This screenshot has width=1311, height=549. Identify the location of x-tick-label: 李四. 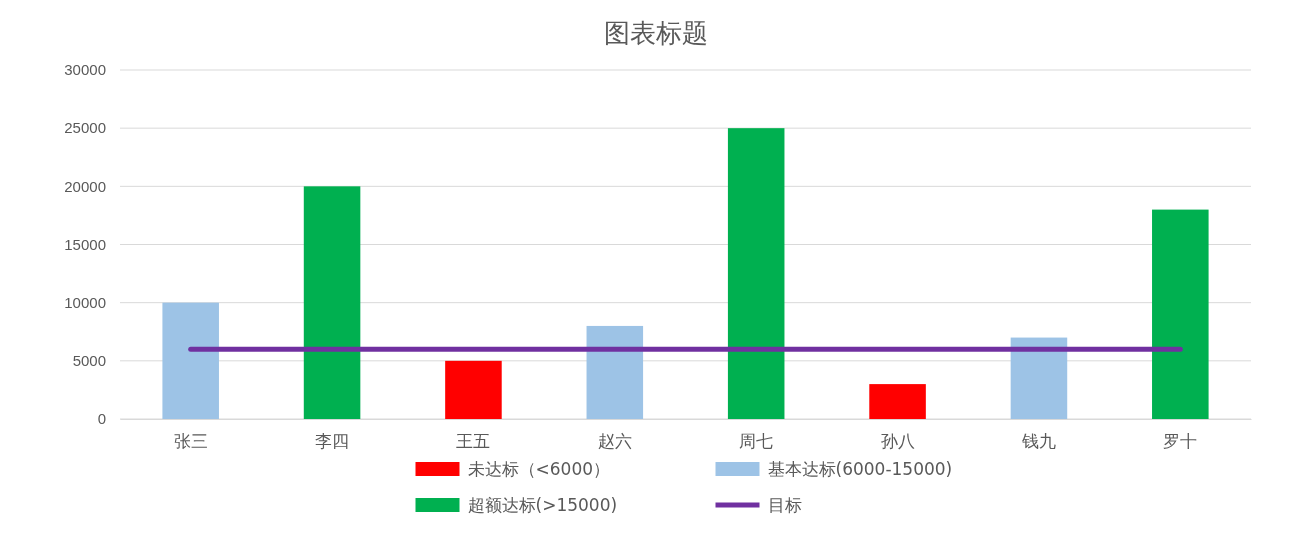
(332, 442).